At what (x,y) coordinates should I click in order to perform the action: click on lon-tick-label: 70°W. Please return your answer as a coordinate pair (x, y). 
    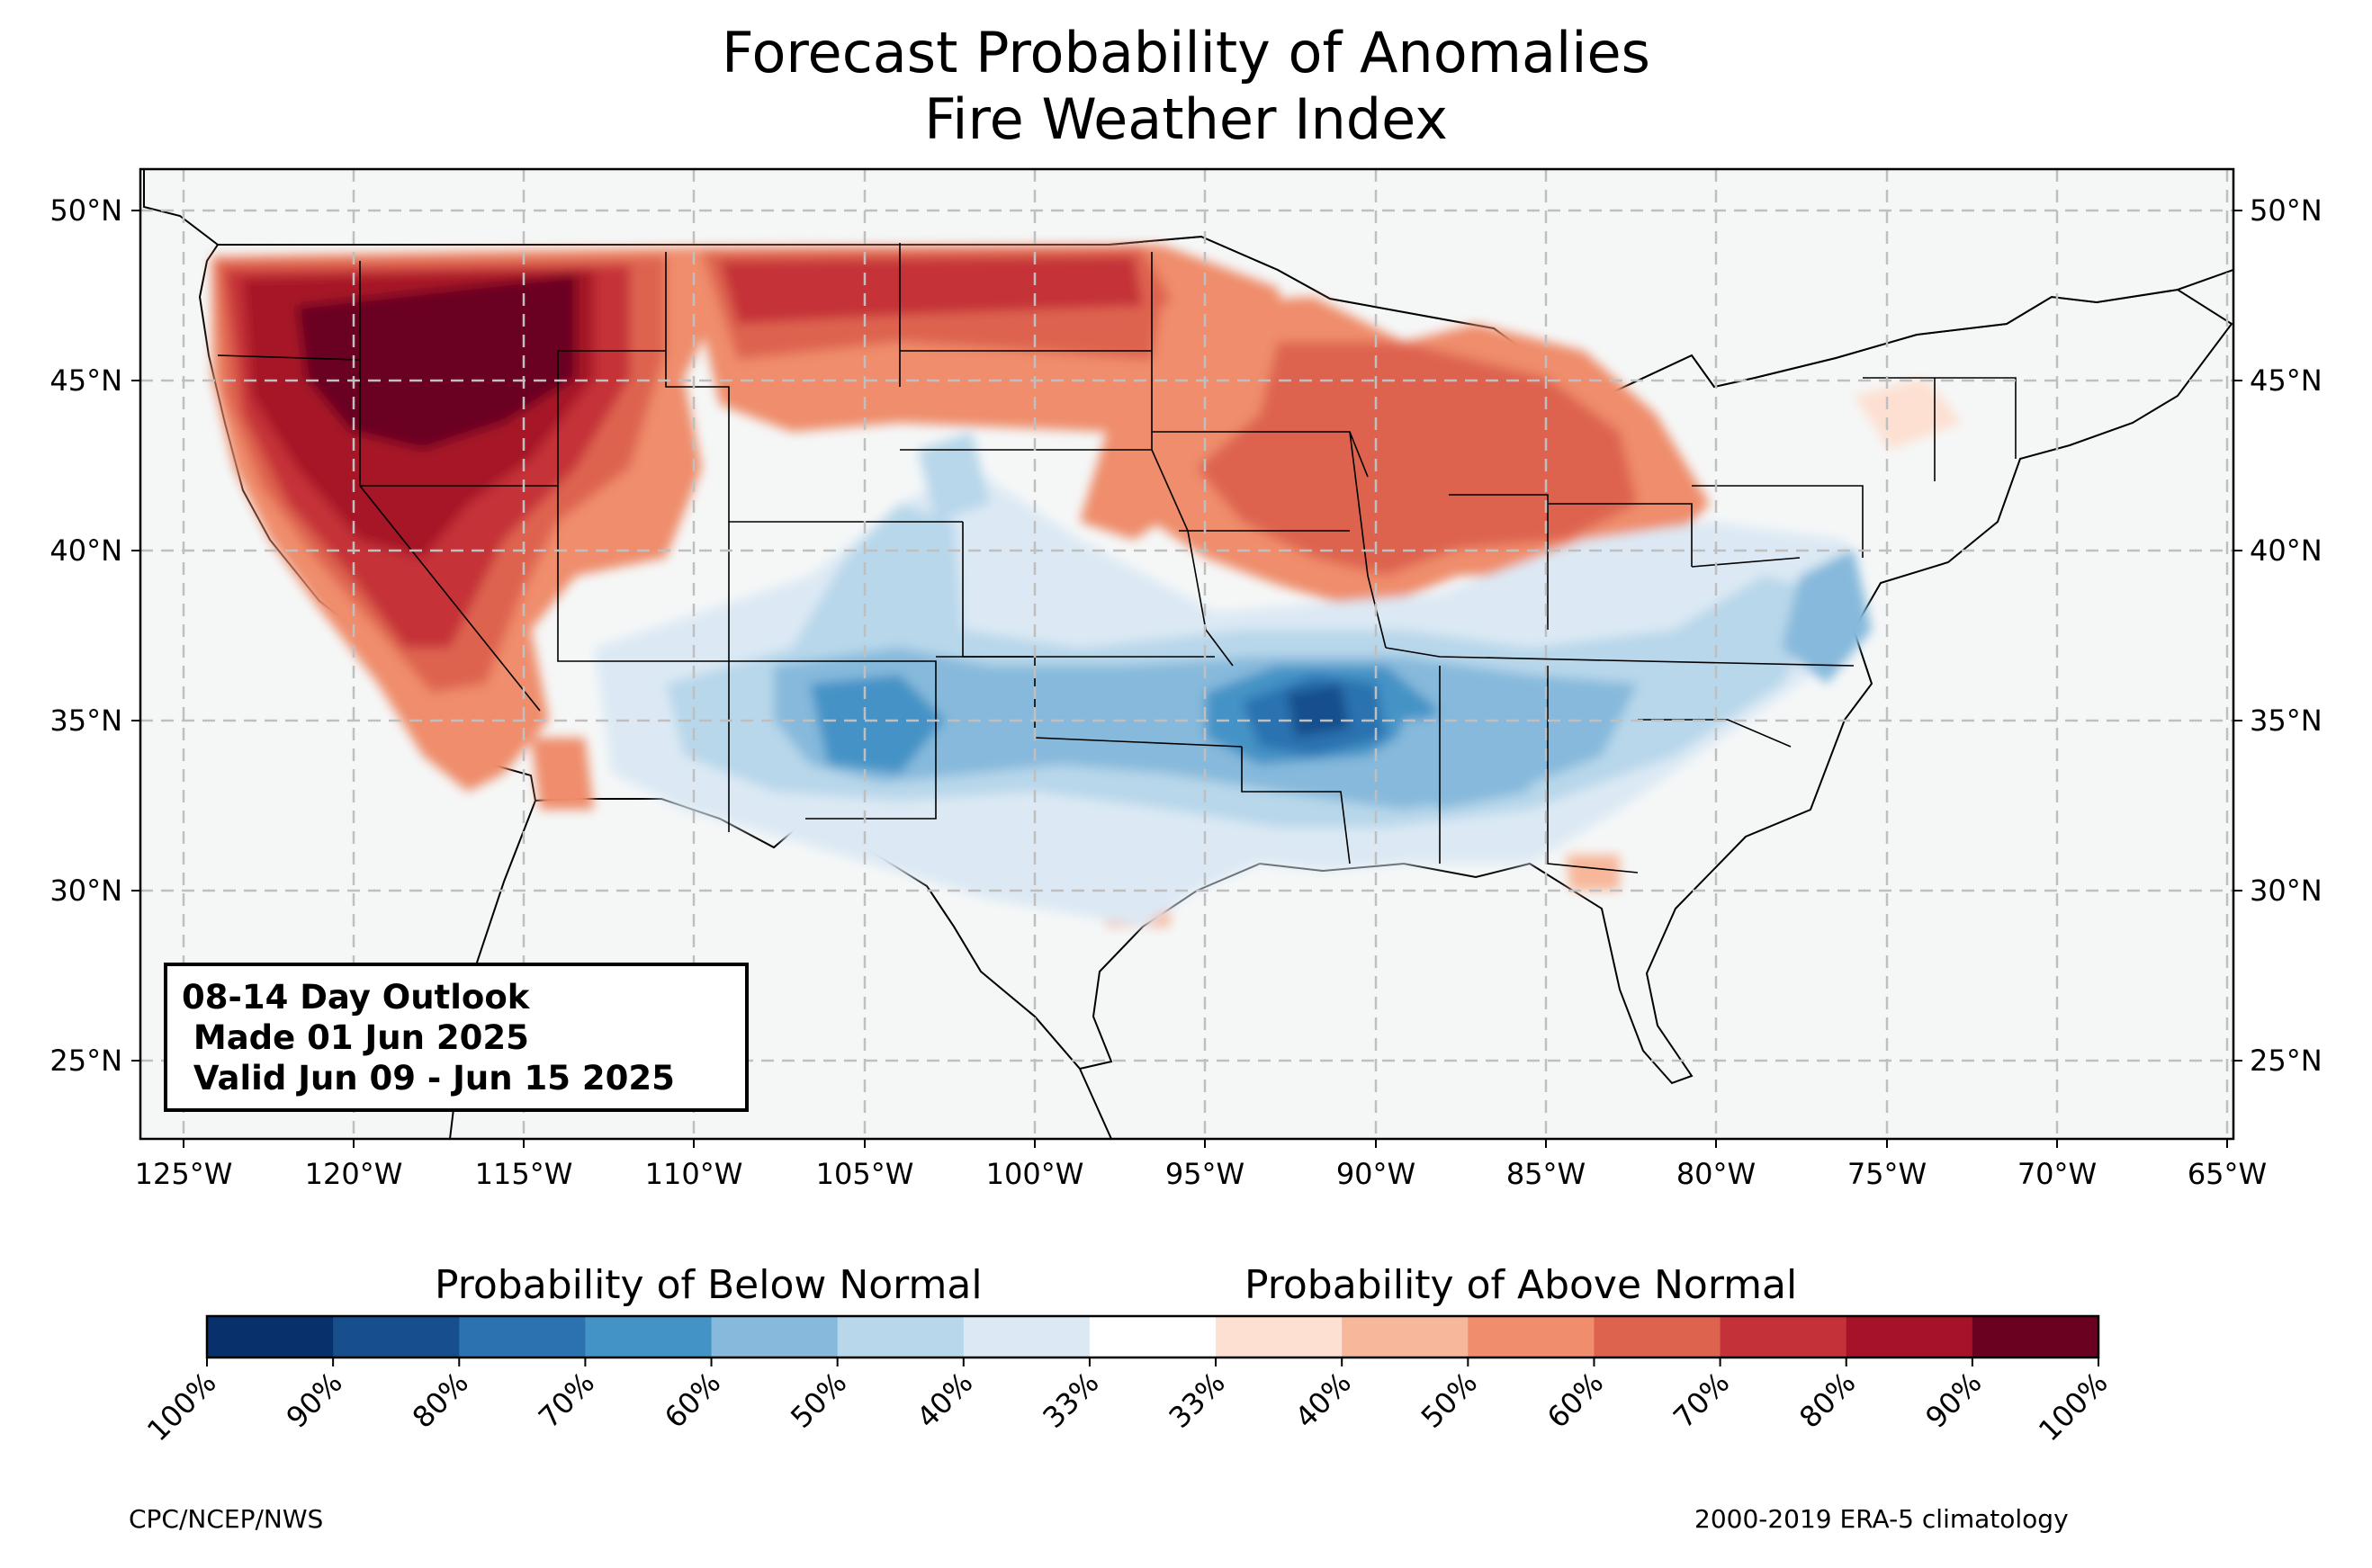
    Looking at the image, I should click on (2057, 1174).